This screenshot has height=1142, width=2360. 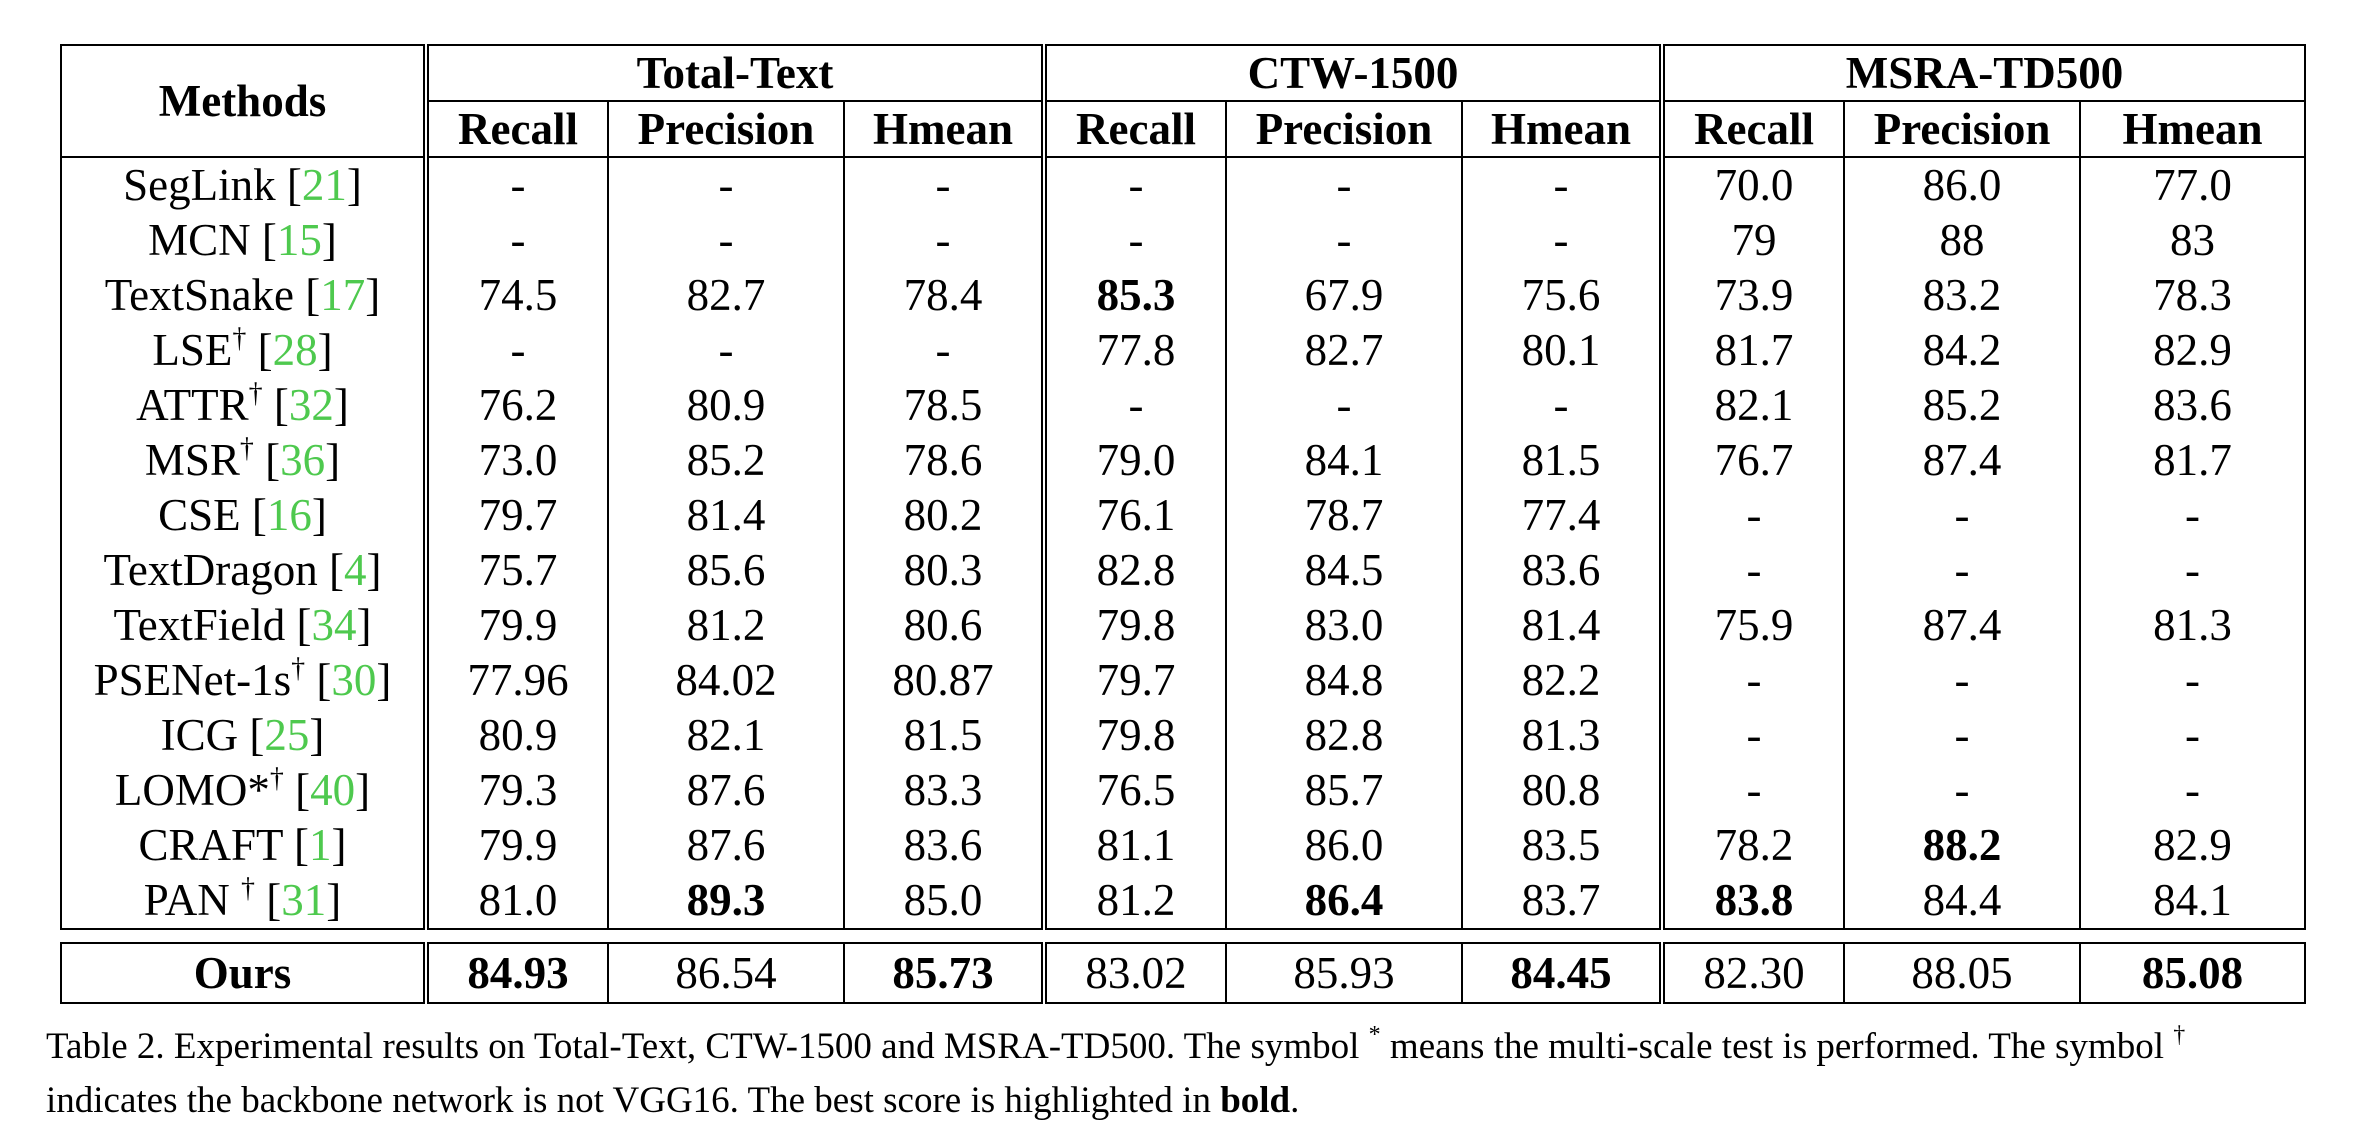 I want to click on value-cell: 78.5, so click(x=943, y=405).